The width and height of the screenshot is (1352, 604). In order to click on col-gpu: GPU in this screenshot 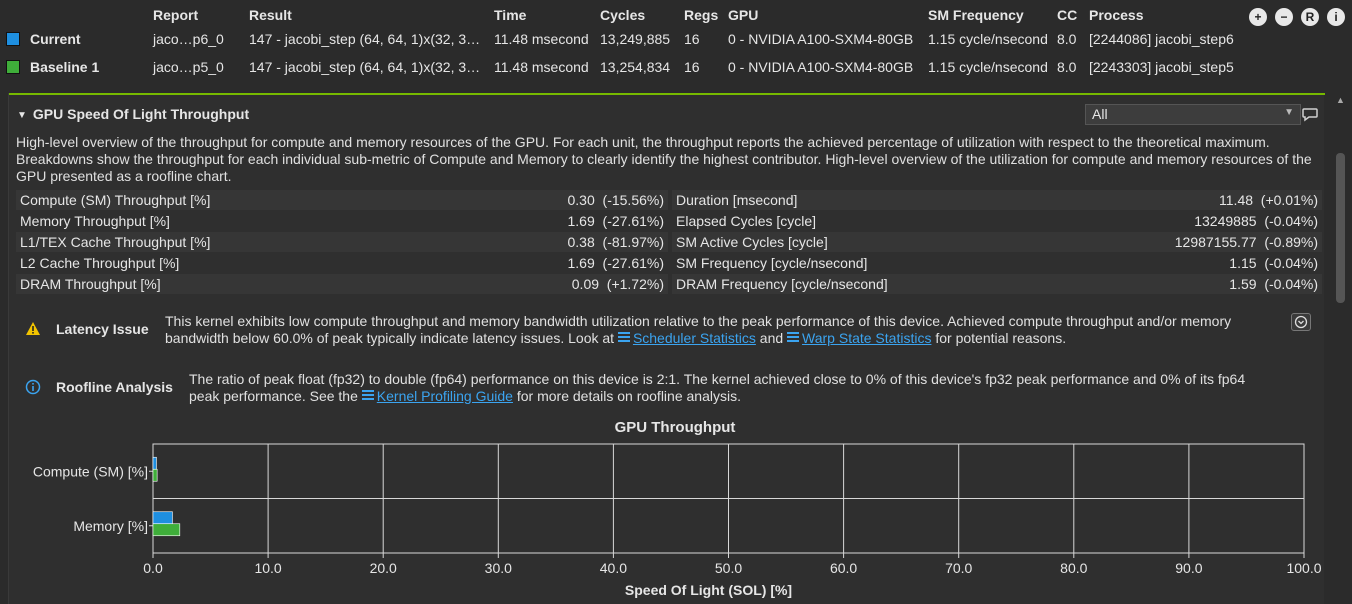, I will do `click(743, 15)`.